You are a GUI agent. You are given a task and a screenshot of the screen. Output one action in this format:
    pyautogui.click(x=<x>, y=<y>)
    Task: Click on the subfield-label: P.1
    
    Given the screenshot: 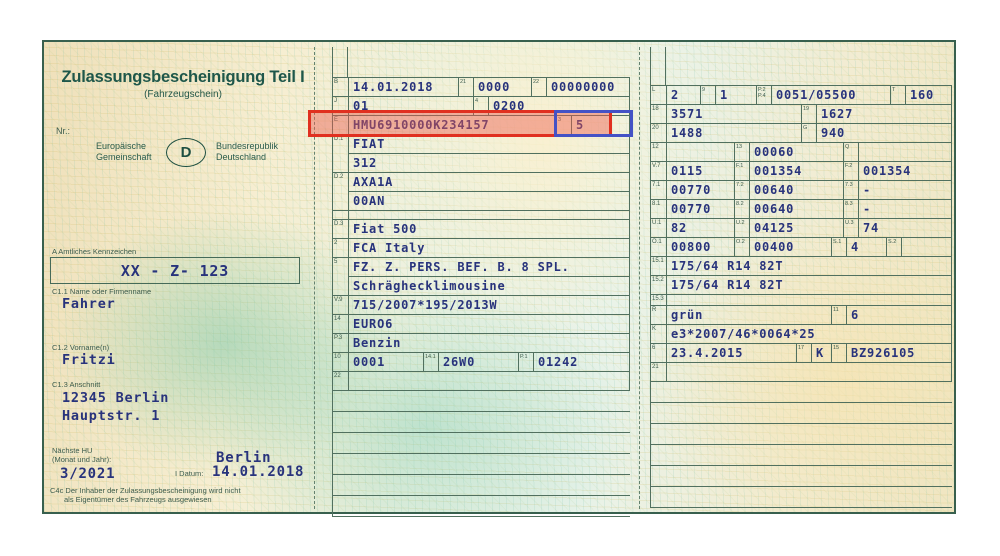 What is the action you would take?
    pyautogui.click(x=526, y=362)
    